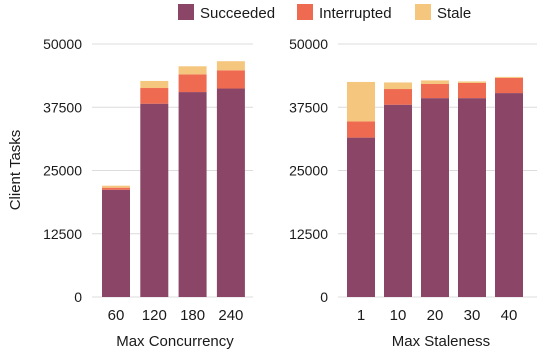 Image resolution: width=537 pixels, height=354 pixels. Describe the element at coordinates (454, 13) in the screenshot. I see `legend-label-stale: Stale` at that location.